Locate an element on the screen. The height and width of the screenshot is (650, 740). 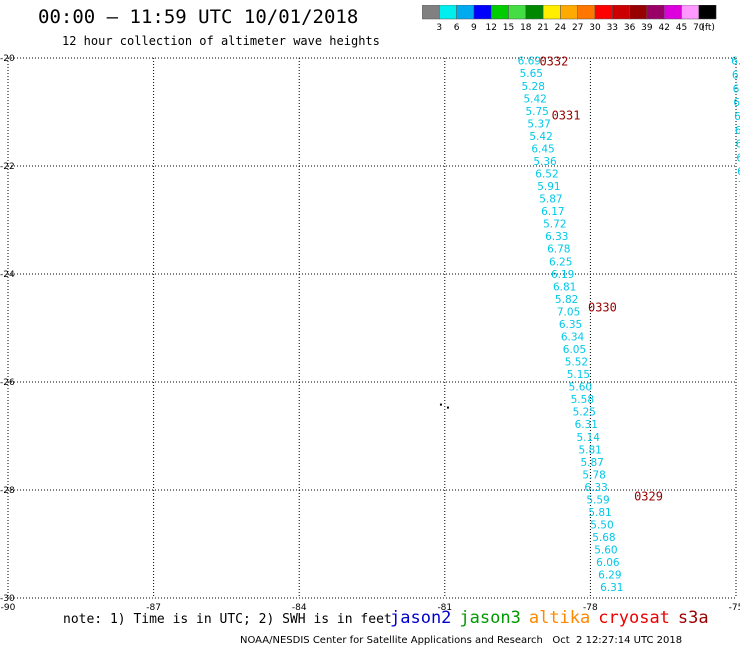
longitude-tick-label: -75 is located at coordinates (734, 606).